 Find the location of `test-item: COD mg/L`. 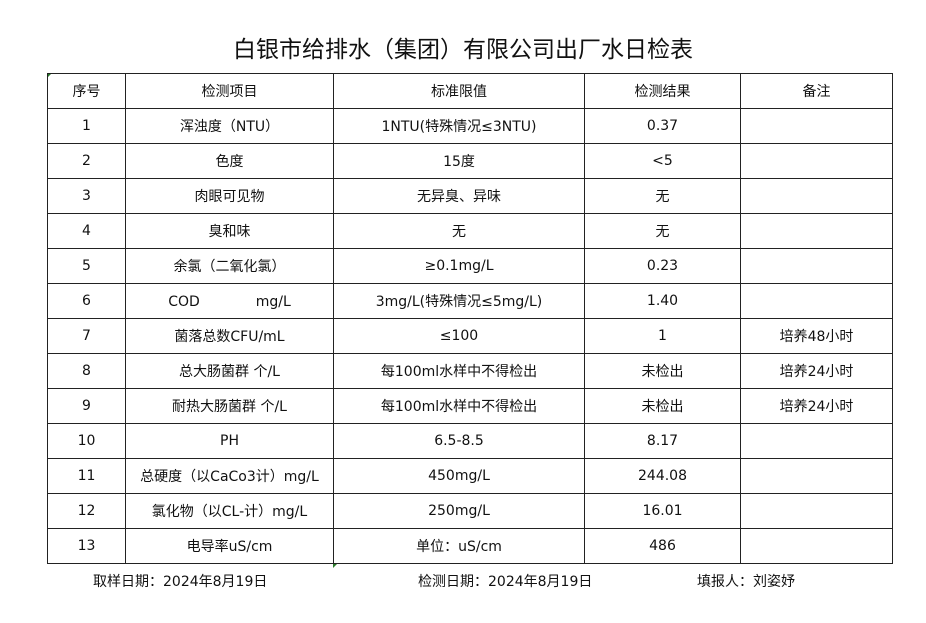

test-item: COD mg/L is located at coordinates (229, 301).